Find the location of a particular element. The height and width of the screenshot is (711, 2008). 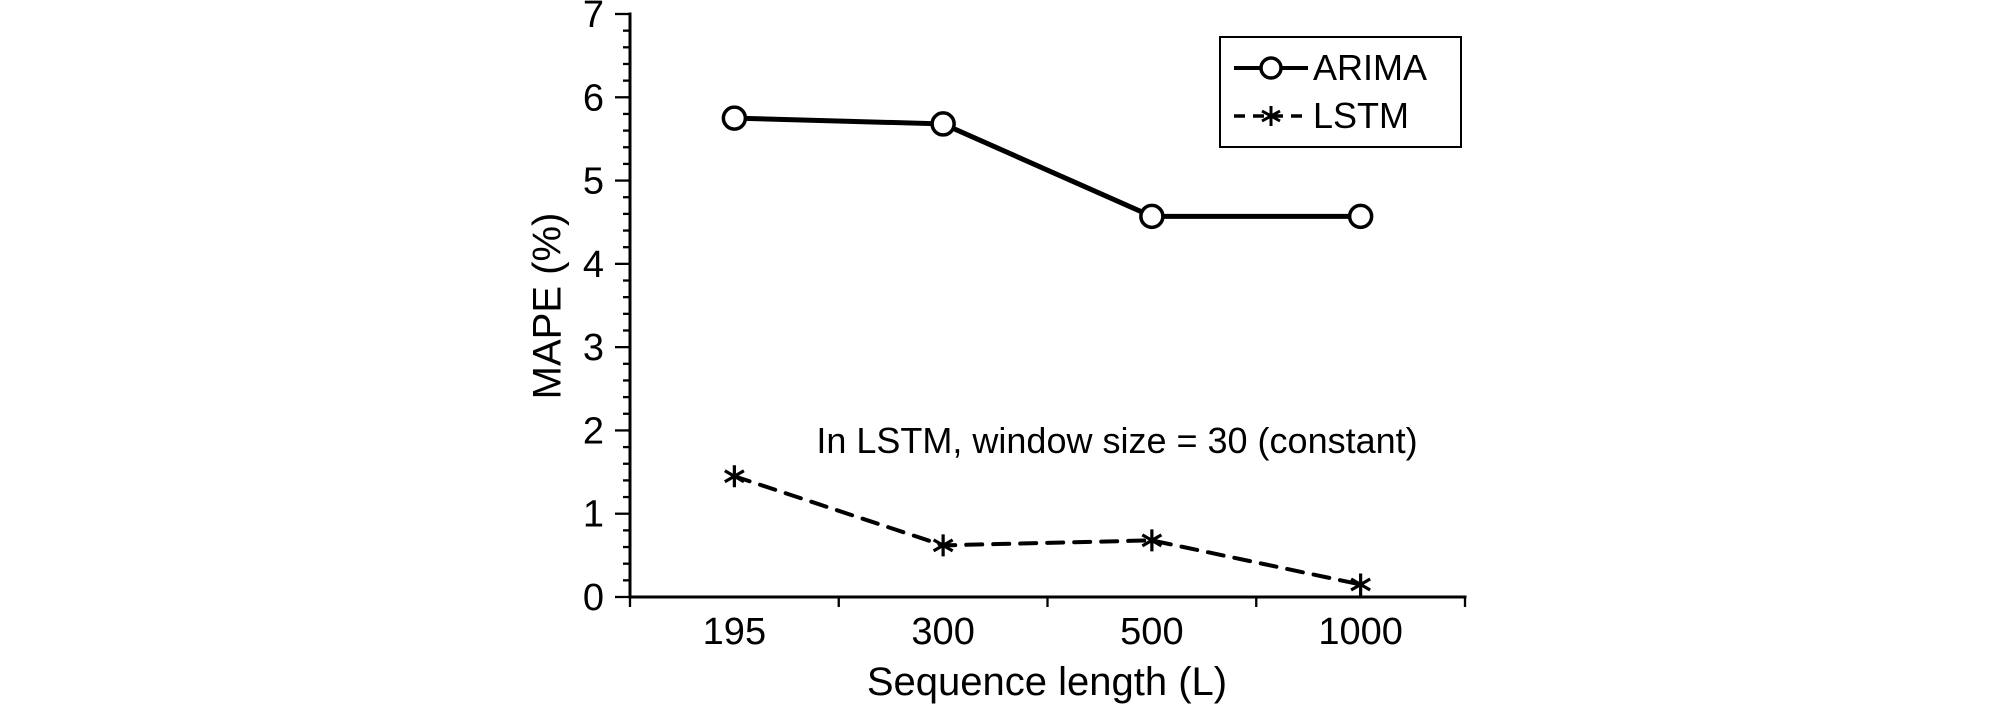

x-tick-label: 195 is located at coordinates (734, 632).